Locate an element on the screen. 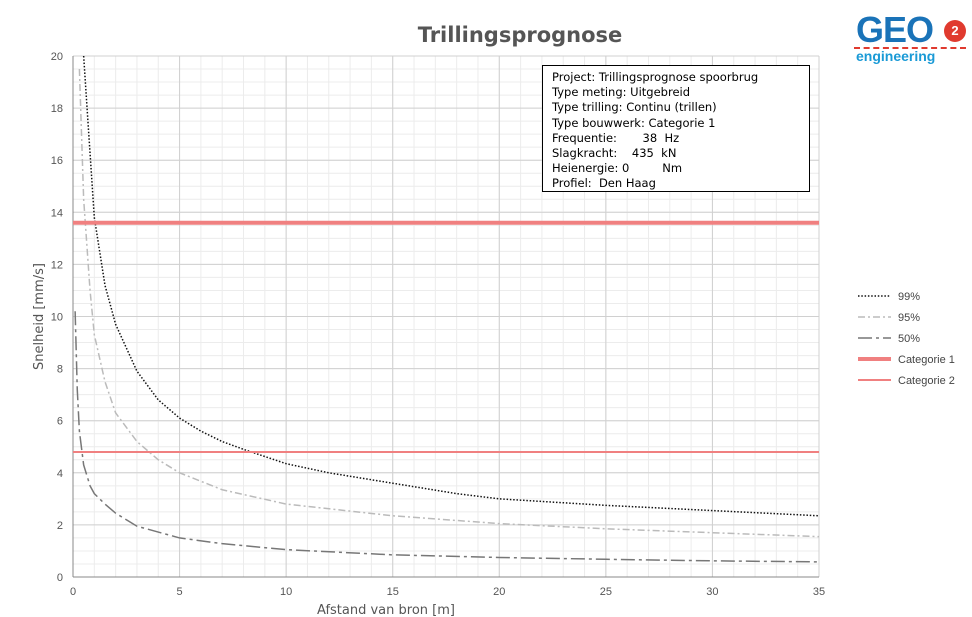  info-label: Slagkracht: is located at coordinates (585, 153).